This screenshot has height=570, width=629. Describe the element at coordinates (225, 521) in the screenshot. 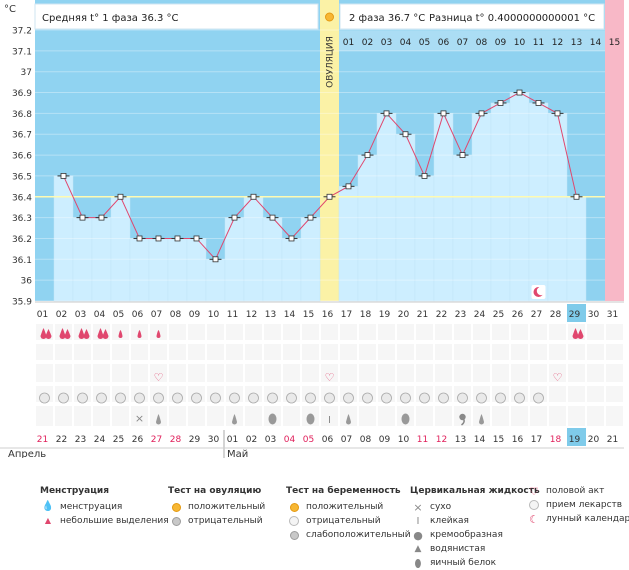

I see `legend-label: отрицательный` at that location.